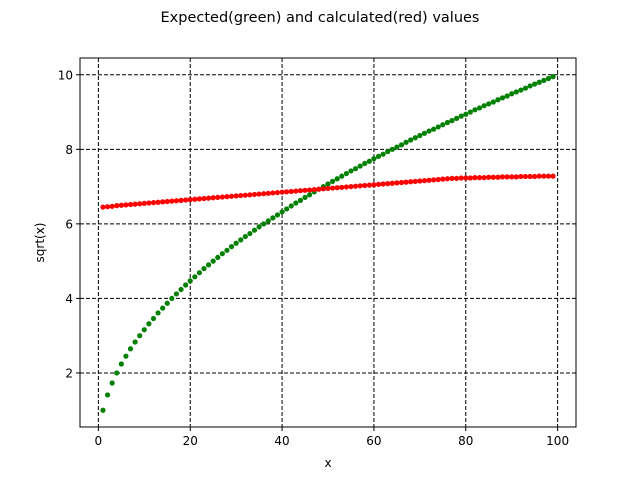  What do you see at coordinates (327, 463) in the screenshot?
I see `x-axis-label: x` at bounding box center [327, 463].